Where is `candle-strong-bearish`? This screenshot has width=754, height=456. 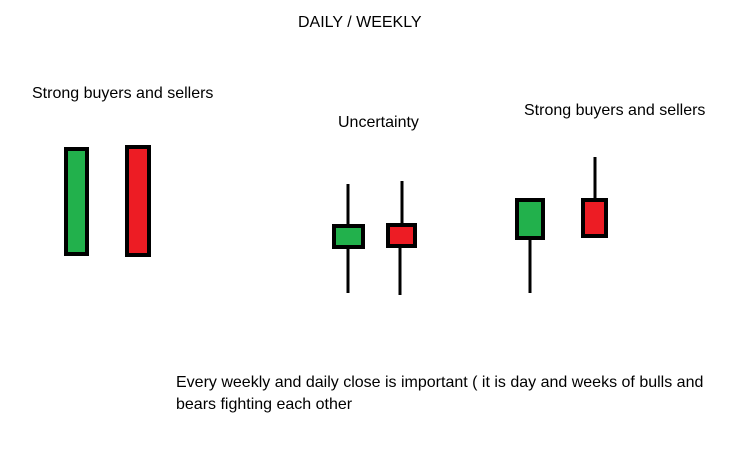
candle-strong-bearish is located at coordinates (138, 201).